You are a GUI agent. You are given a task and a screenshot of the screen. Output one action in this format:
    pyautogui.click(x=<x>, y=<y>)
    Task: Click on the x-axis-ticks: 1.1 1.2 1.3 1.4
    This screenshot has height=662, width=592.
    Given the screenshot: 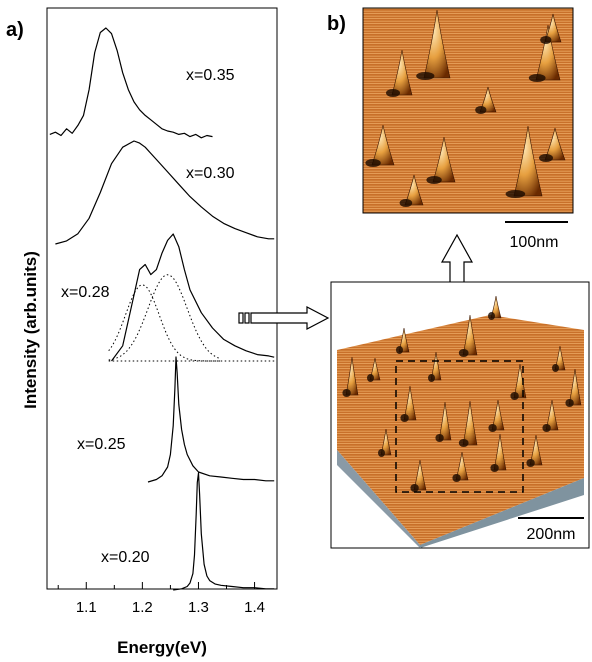 What is the action you would take?
    pyautogui.click(x=161, y=599)
    